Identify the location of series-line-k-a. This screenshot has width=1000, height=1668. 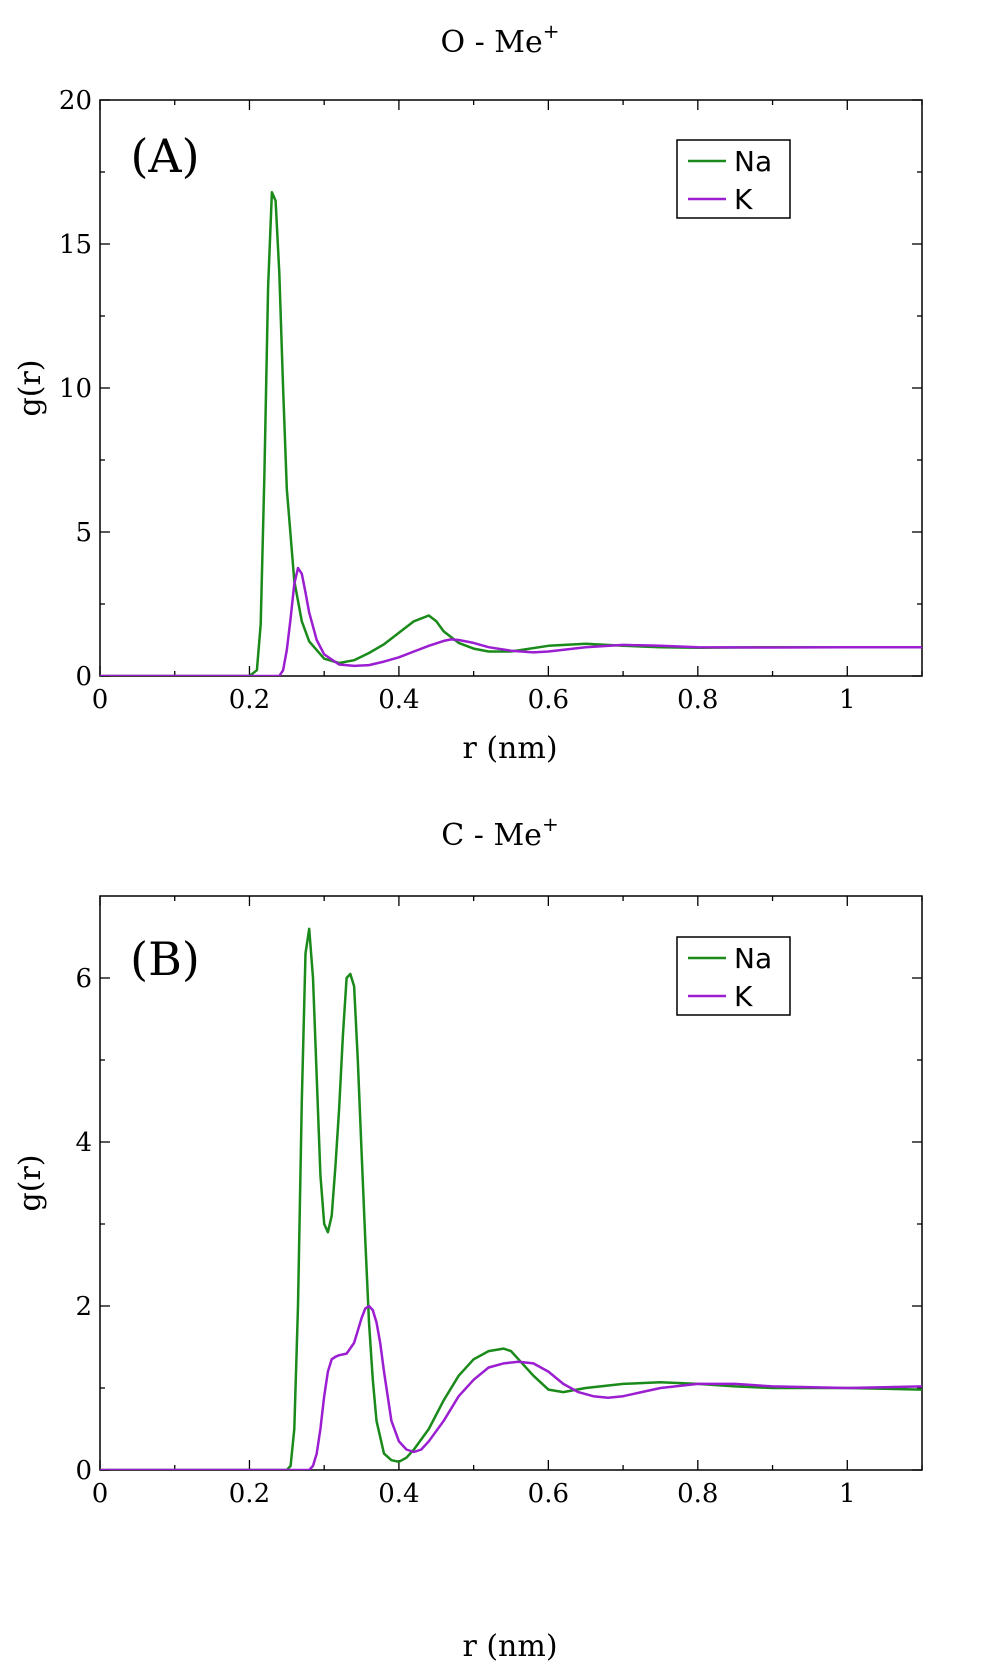
(511, 621).